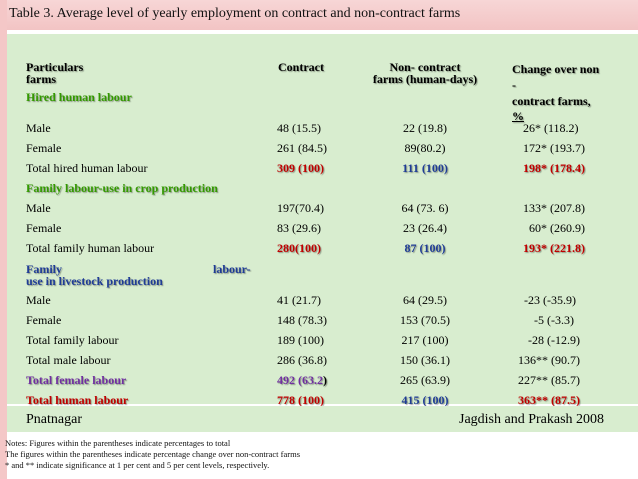 The height and width of the screenshot is (479, 638). I want to click on header-noncontract-line1: Non- contract, so click(425, 67).